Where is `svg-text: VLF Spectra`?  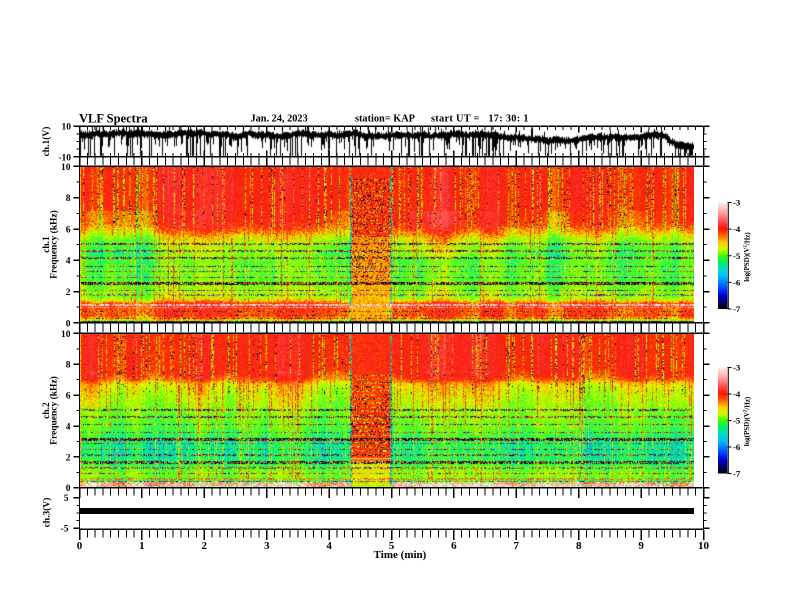 svg-text: VLF Spectra is located at coordinates (113, 119).